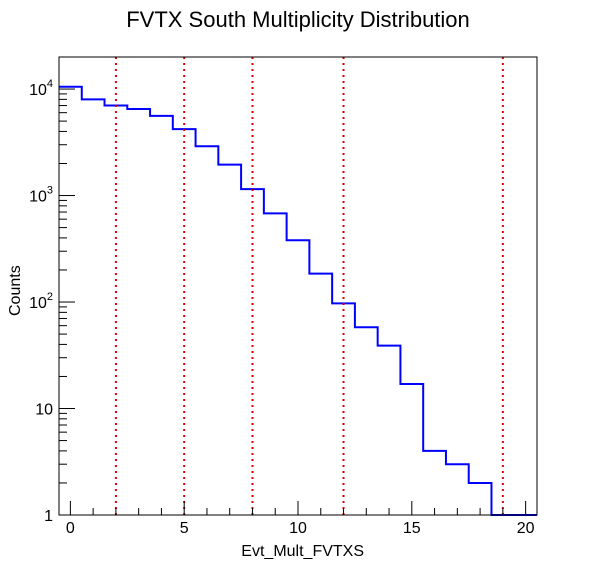 The width and height of the screenshot is (596, 572). Describe the element at coordinates (526, 528) in the screenshot. I see `x-tick-label: 20` at that location.